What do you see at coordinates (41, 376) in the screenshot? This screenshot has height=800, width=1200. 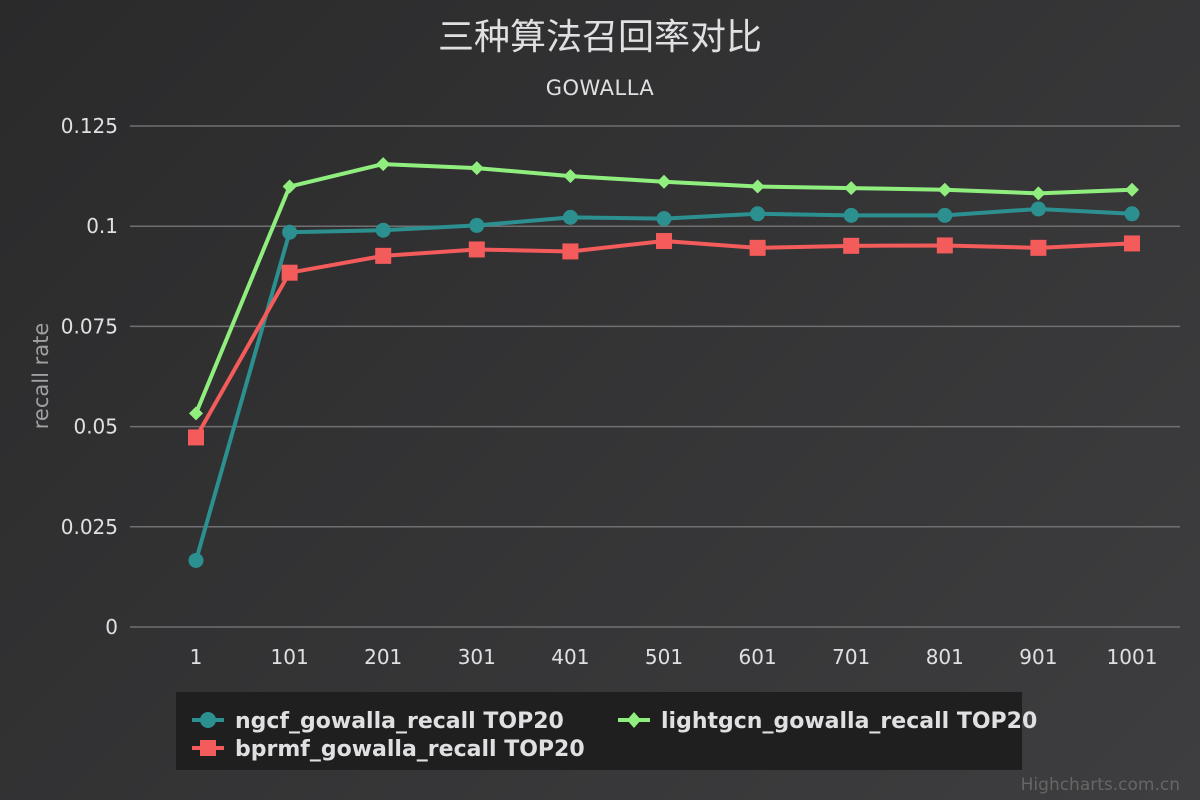 I see `y-axis-title: recall rate` at bounding box center [41, 376].